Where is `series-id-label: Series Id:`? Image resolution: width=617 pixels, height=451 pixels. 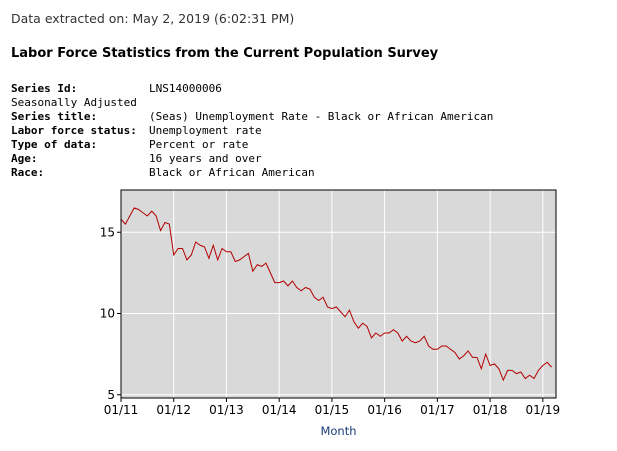
series-id-label: Series Id: is located at coordinates (44, 88).